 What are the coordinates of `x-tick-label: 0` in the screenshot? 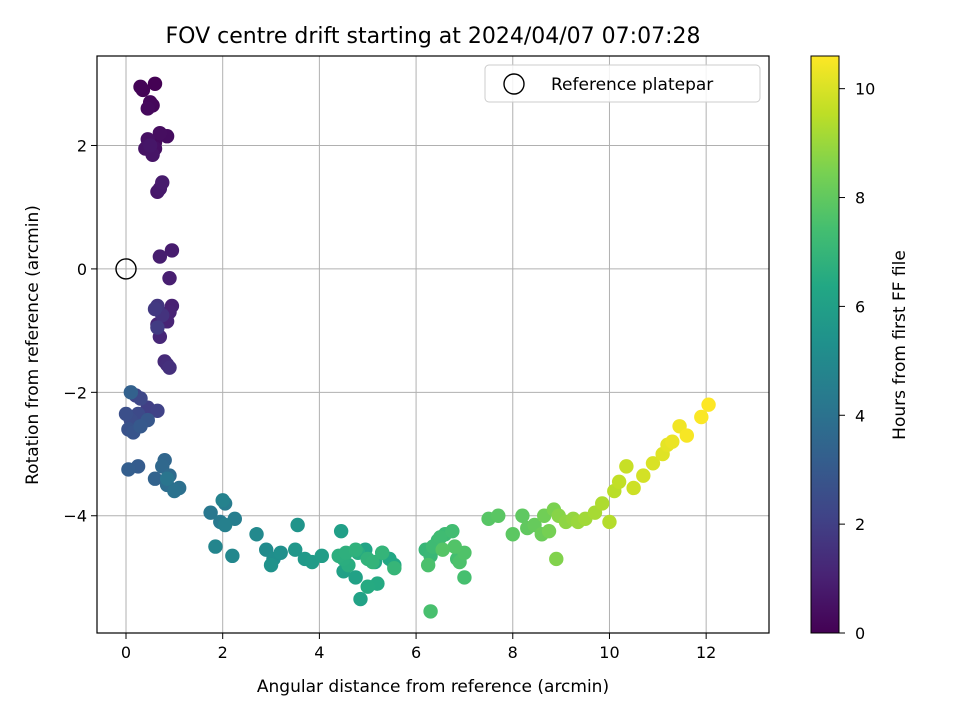 It's located at (126, 652).